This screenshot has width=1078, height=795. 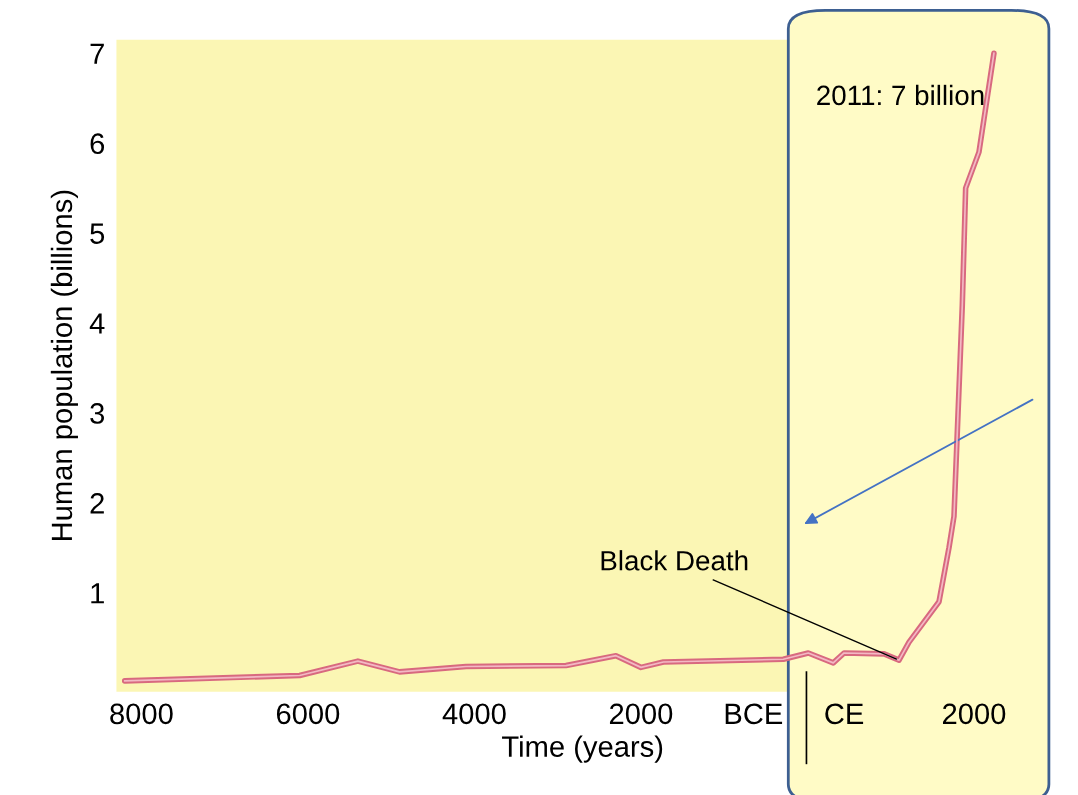 I want to click on x-tick-label: 4000, so click(x=474, y=714).